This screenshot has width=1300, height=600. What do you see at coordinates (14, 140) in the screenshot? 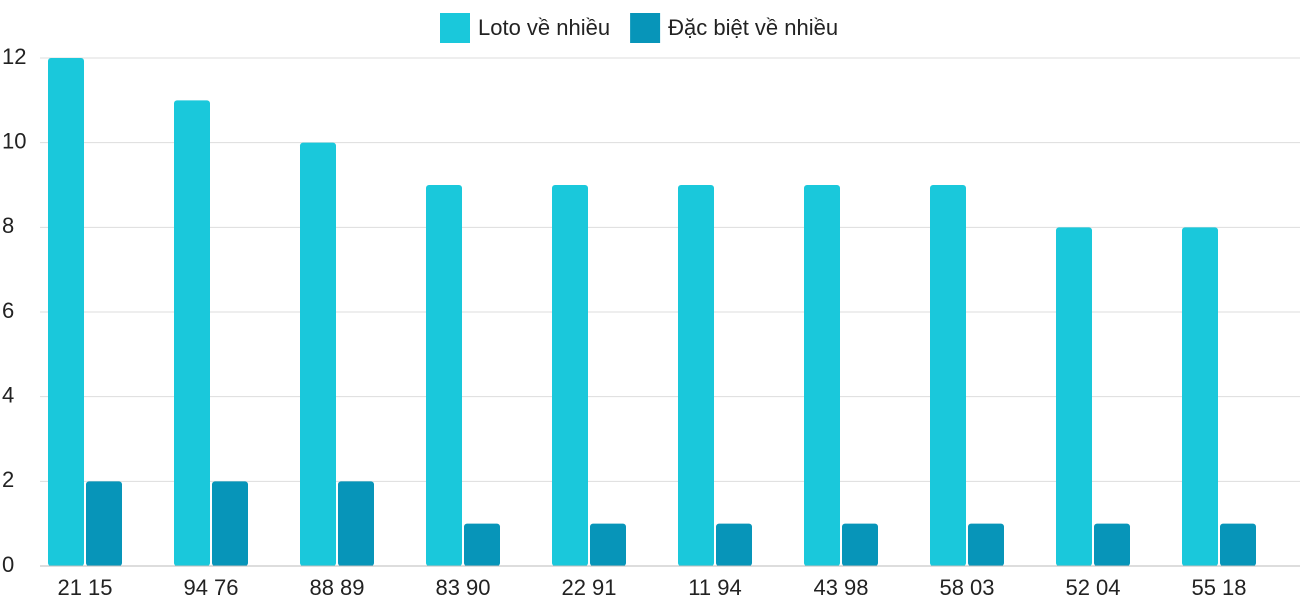
I see `y-tick-label: 10` at bounding box center [14, 140].